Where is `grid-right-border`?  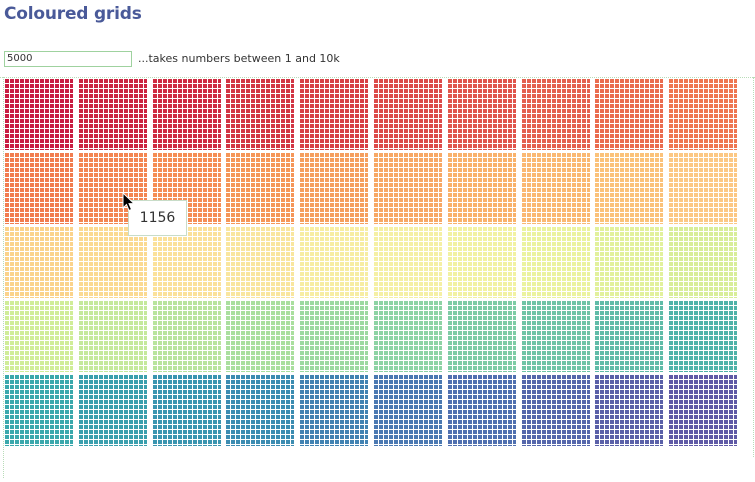
grid-right-border is located at coordinates (753, 267).